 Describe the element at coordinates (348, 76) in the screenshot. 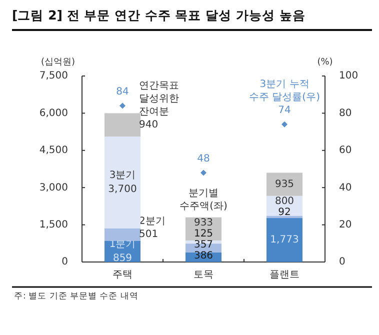

I see `y2-tick-label: 100` at that location.